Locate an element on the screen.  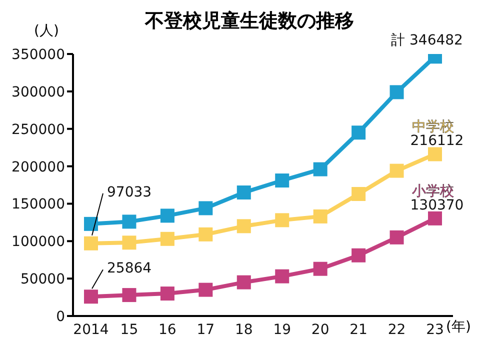
series-label: 計 is located at coordinates (398, 40).